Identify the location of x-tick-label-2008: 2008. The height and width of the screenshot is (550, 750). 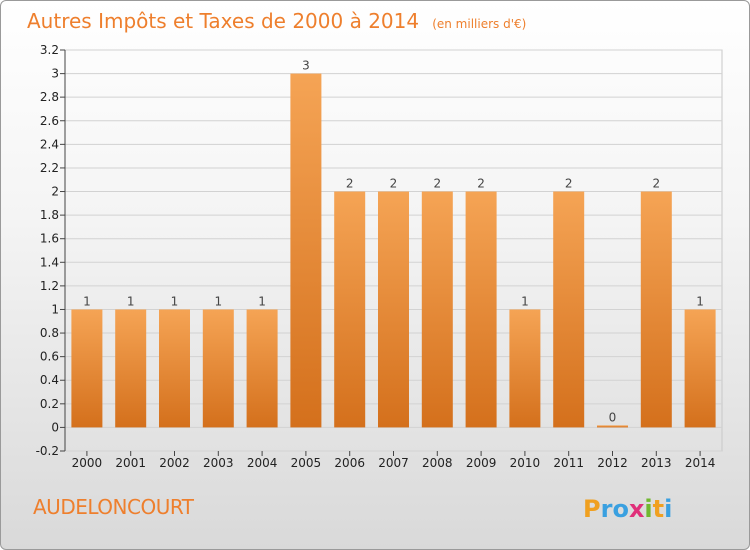
(437, 463).